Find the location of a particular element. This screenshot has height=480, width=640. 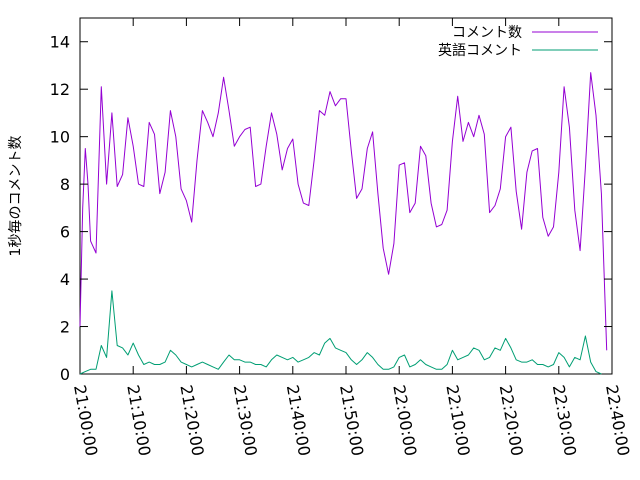

y-tick-label: 10 is located at coordinates (60, 137).